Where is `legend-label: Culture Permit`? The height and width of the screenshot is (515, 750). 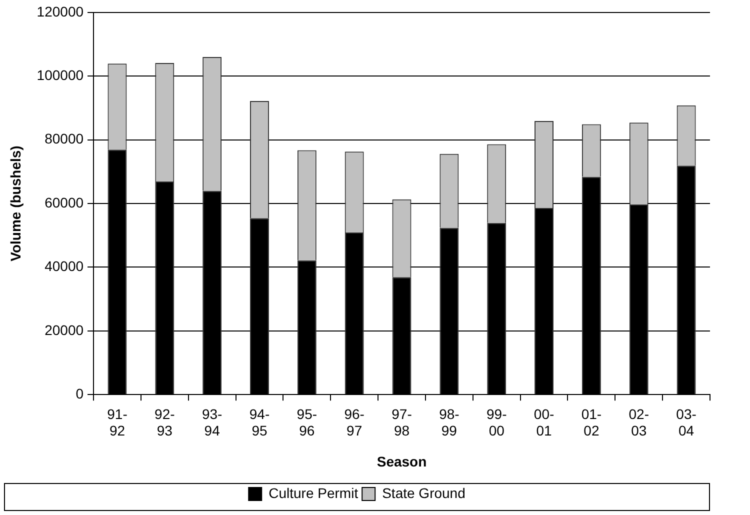
legend-label: Culture Permit is located at coordinates (313, 492).